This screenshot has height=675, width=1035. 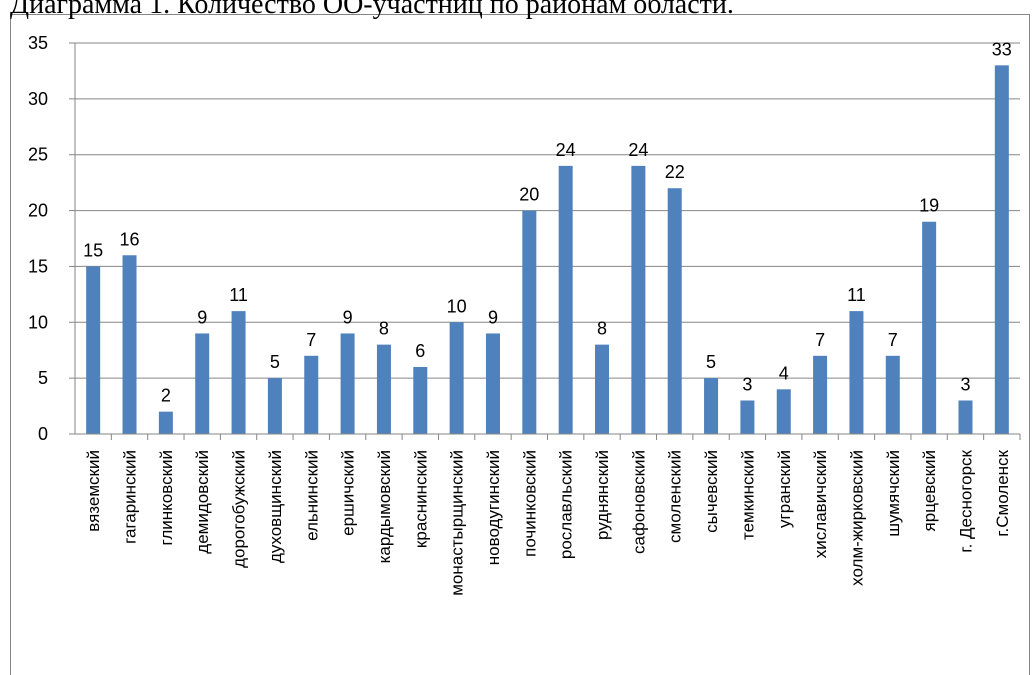 What do you see at coordinates (420, 499) in the screenshot?
I see `x-tick-label: краснинский` at bounding box center [420, 499].